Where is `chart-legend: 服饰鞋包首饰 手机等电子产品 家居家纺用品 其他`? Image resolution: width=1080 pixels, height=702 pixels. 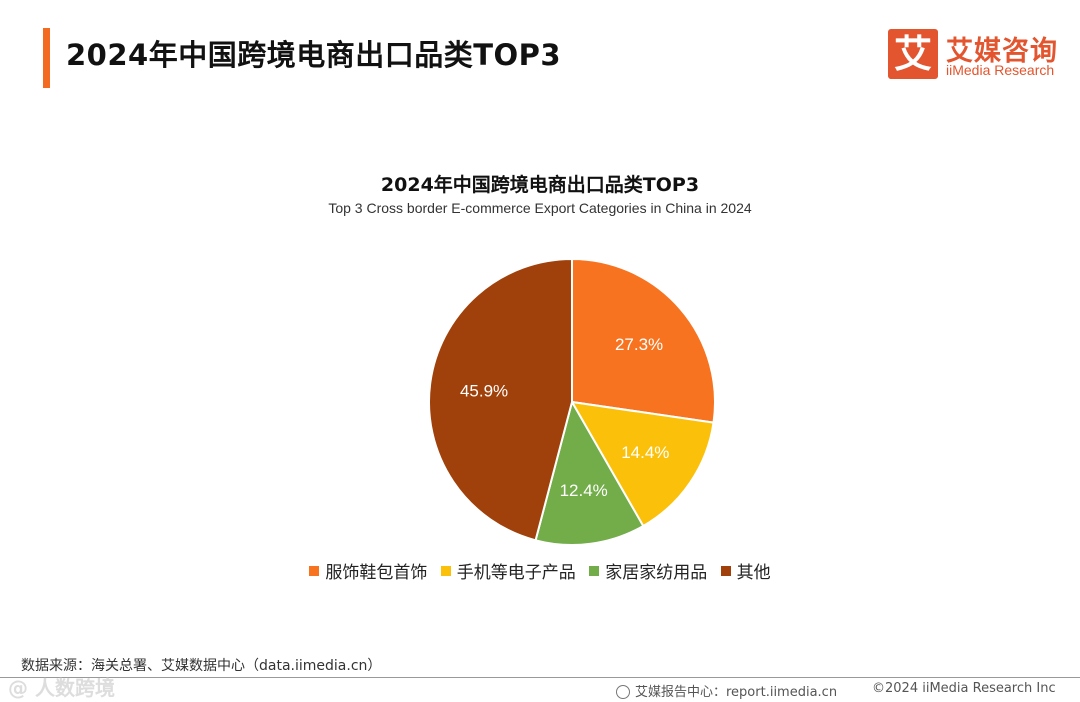
chart-legend: 服饰鞋包首饰 手机等电子产品 家居家纺用品 其他 is located at coordinates (540, 570).